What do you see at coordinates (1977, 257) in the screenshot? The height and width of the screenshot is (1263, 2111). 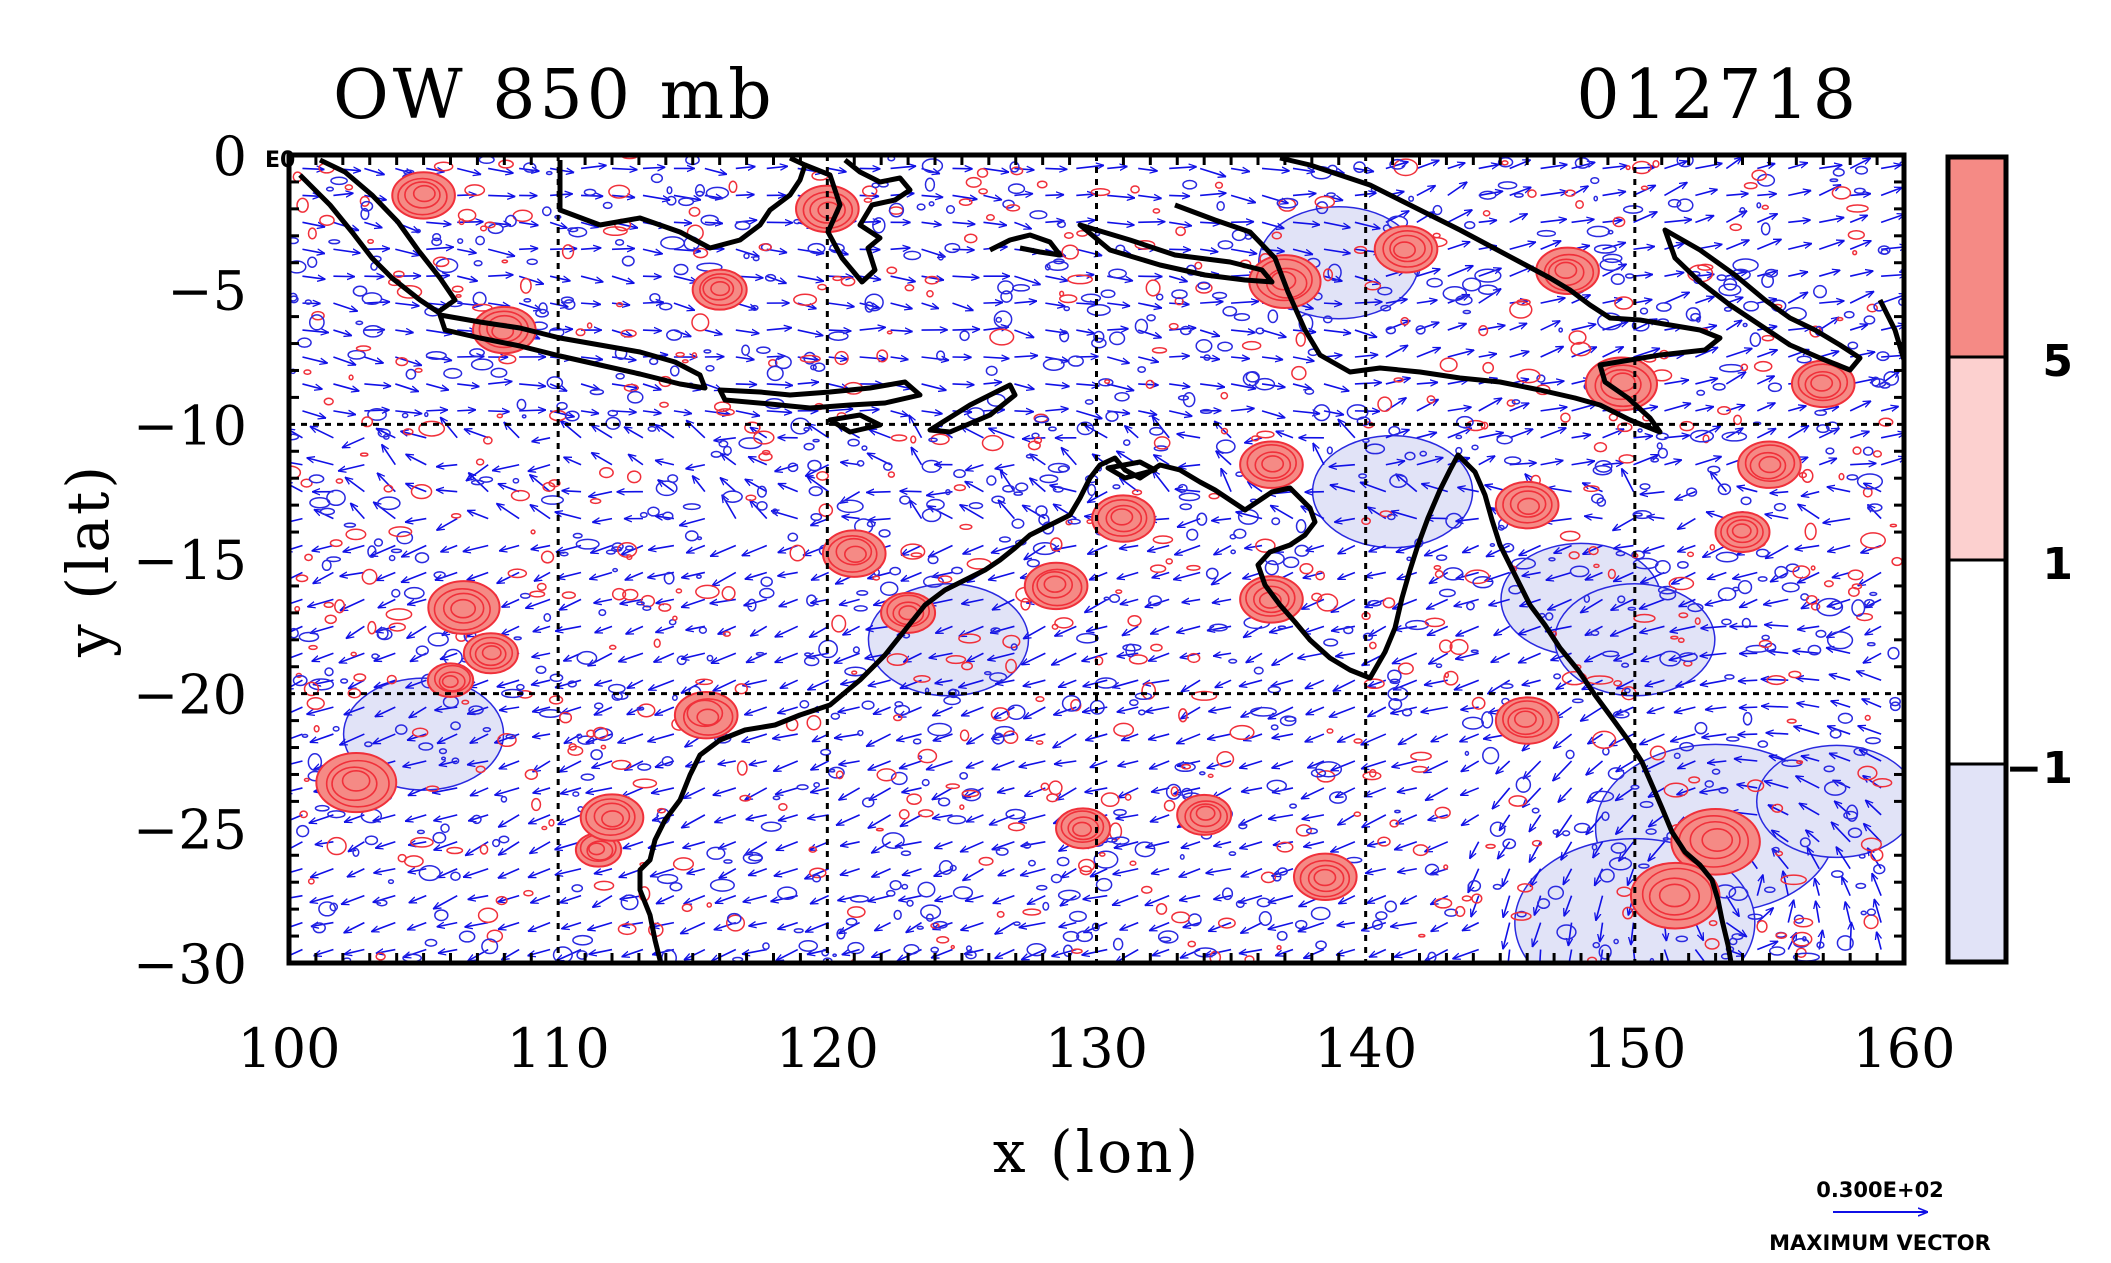 I see `colorbar-band-high` at bounding box center [1977, 257].